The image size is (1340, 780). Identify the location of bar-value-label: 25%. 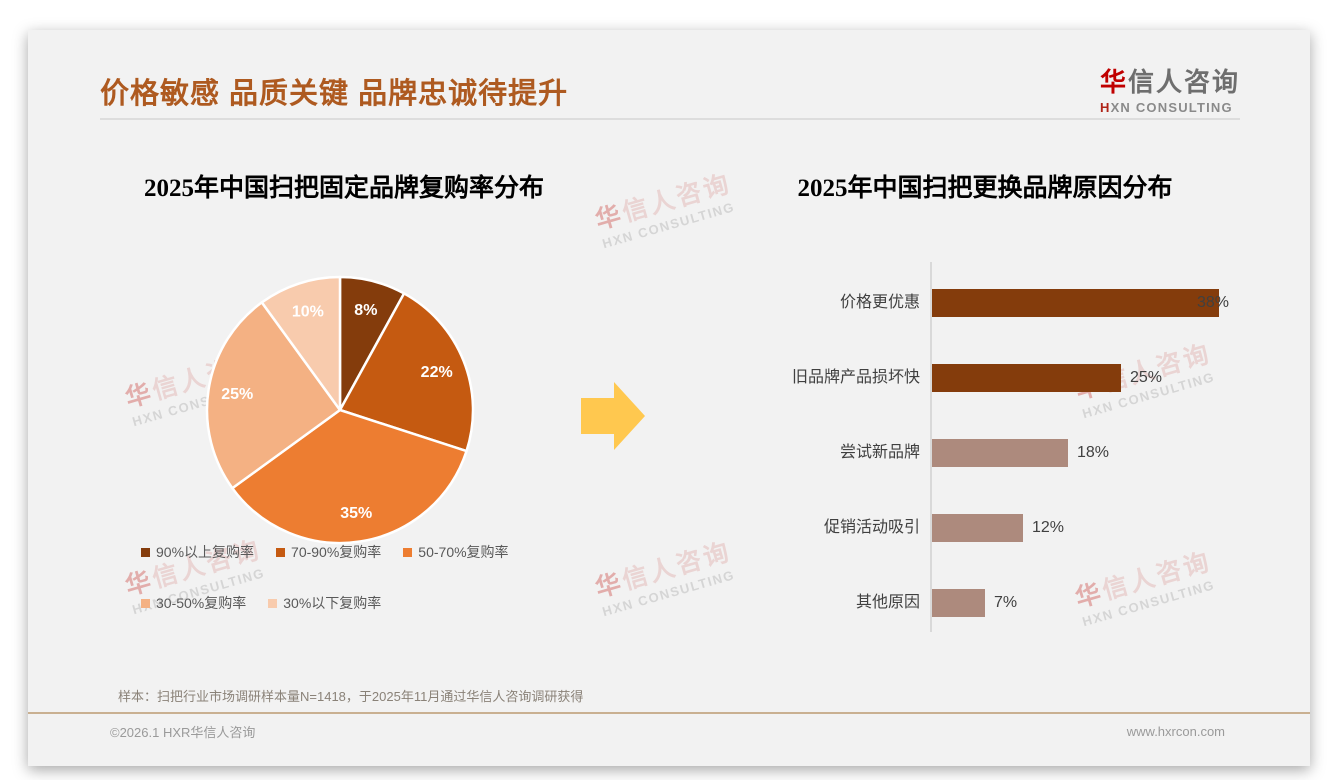
(1146, 377).